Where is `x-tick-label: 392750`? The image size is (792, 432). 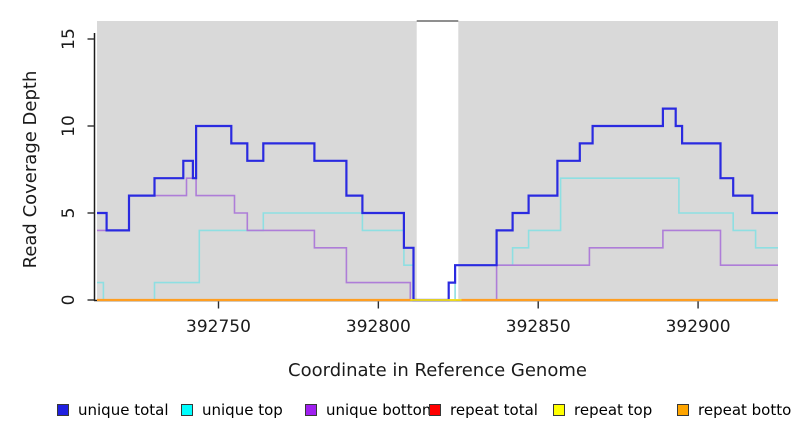
x-tick-label: 392750 is located at coordinates (218, 327).